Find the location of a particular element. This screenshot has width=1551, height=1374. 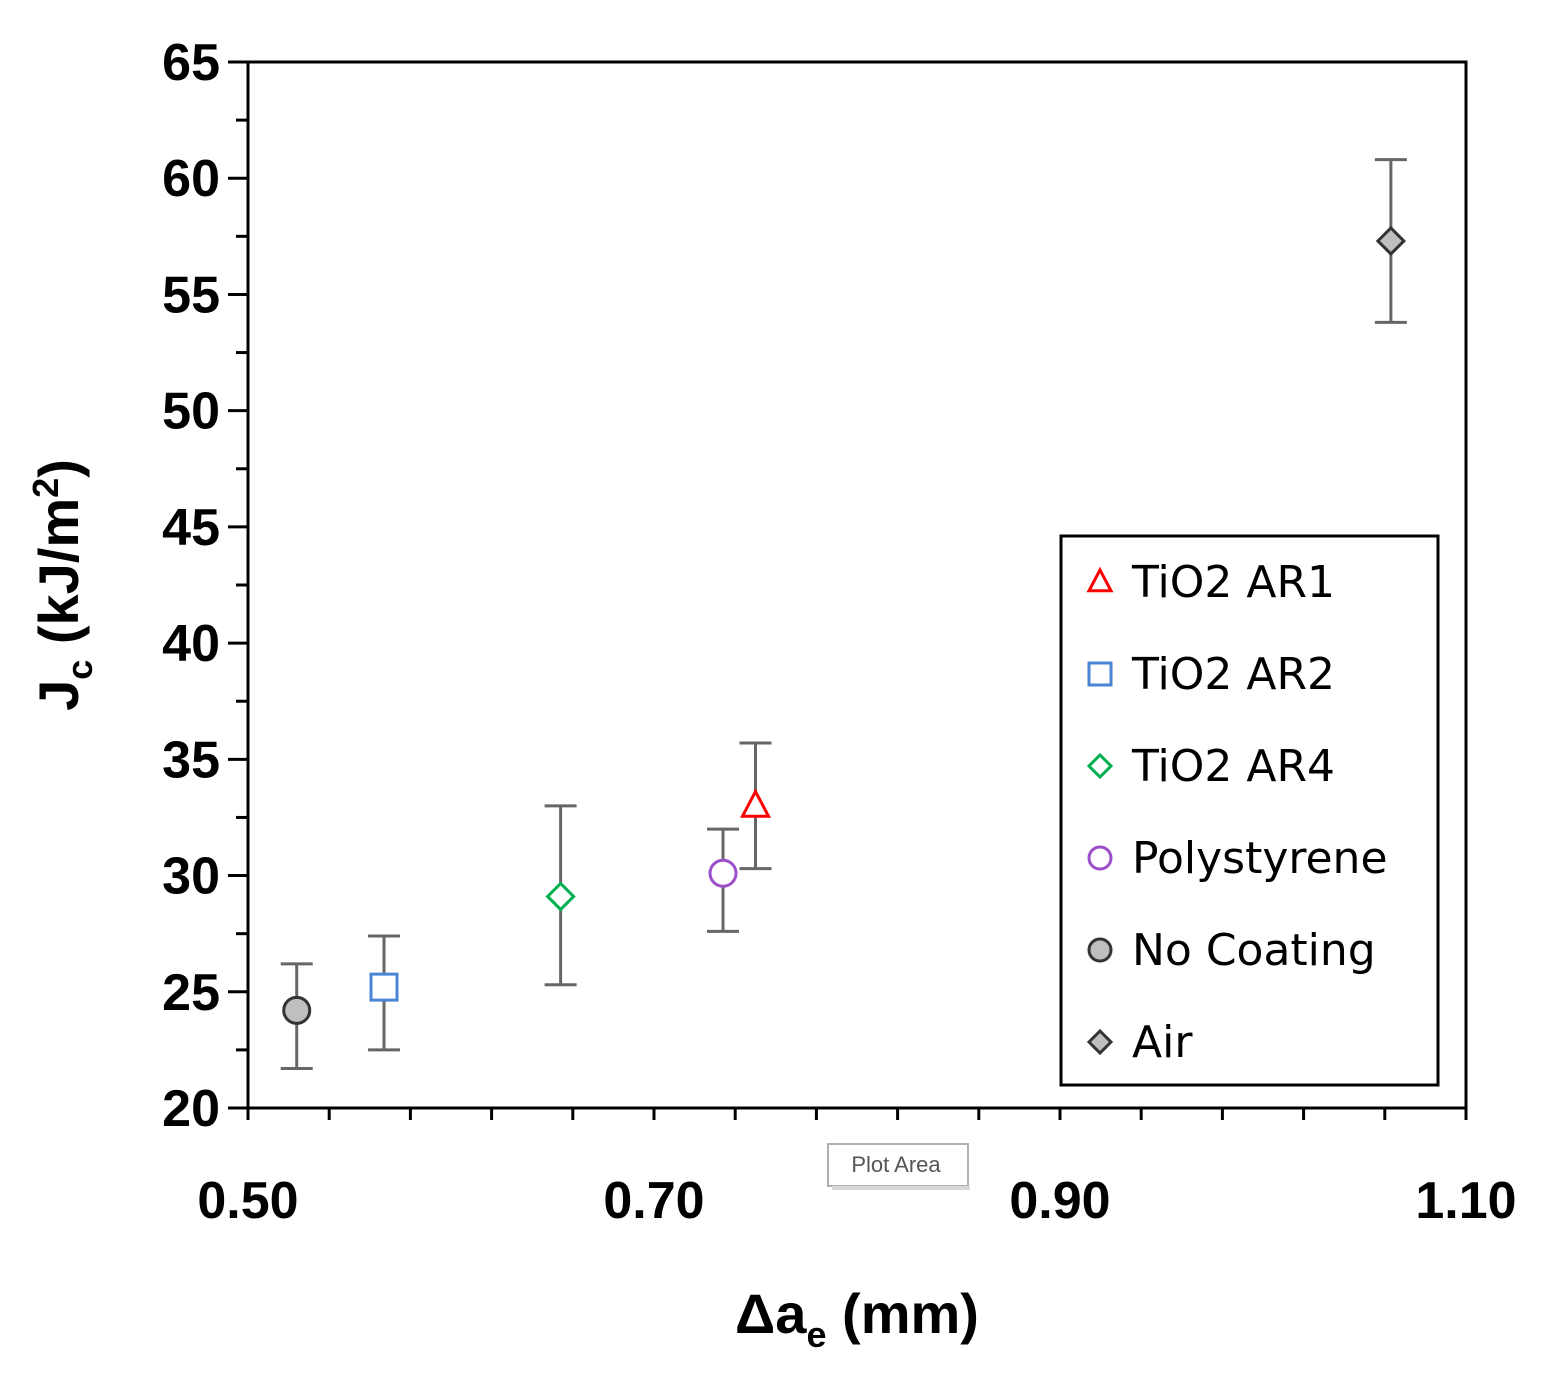

y-axis-title: Jc (kJ/m2) is located at coordinates (62, 585).